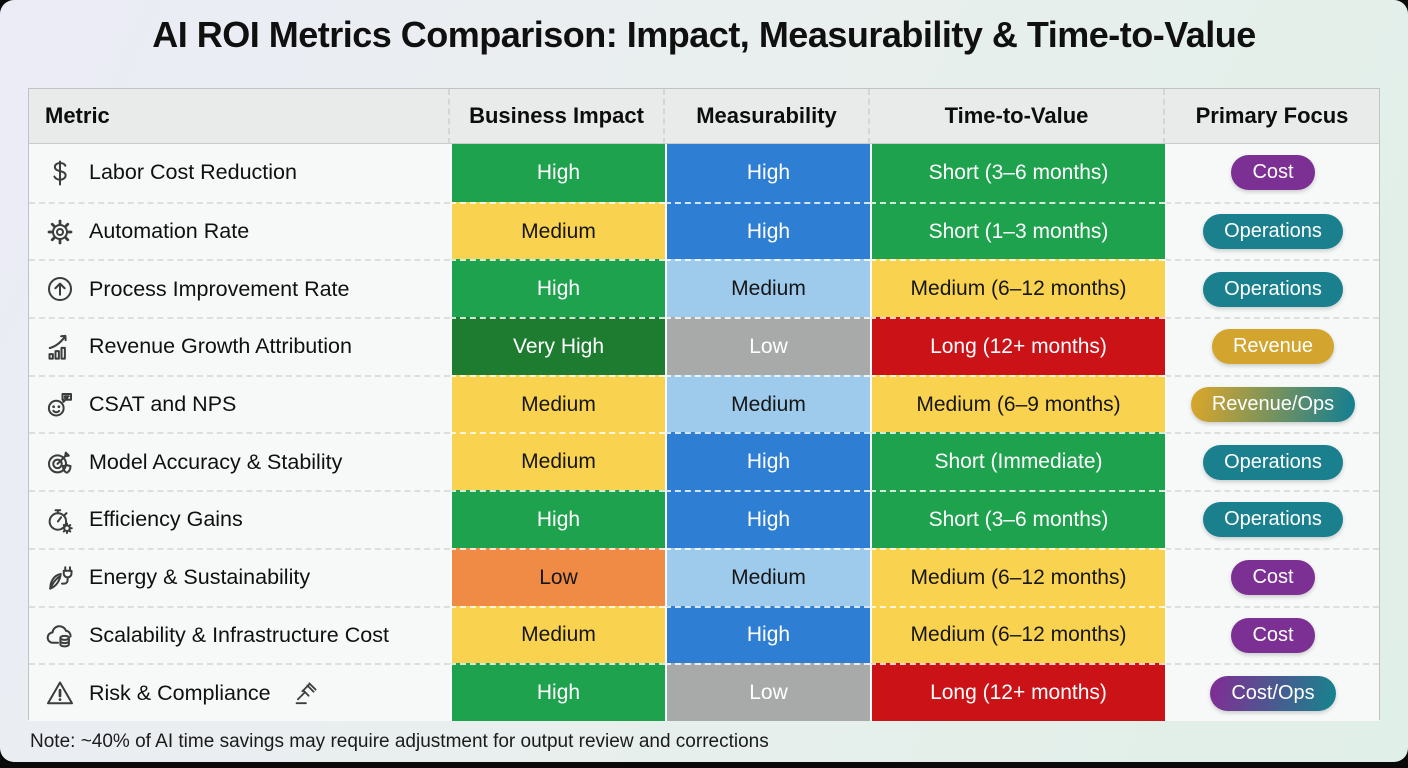  Describe the element at coordinates (239, 403) in the screenshot. I see `metric-cell: CSAT and NPS` at that location.